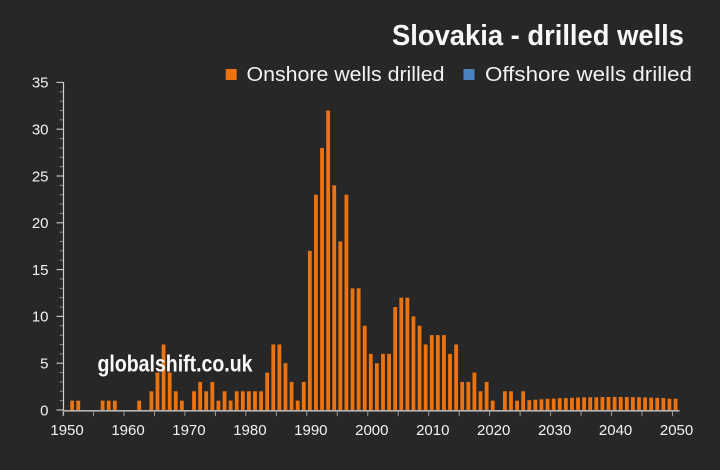  What do you see at coordinates (66, 430) in the screenshot?
I see `svg-text: 1950` at bounding box center [66, 430].